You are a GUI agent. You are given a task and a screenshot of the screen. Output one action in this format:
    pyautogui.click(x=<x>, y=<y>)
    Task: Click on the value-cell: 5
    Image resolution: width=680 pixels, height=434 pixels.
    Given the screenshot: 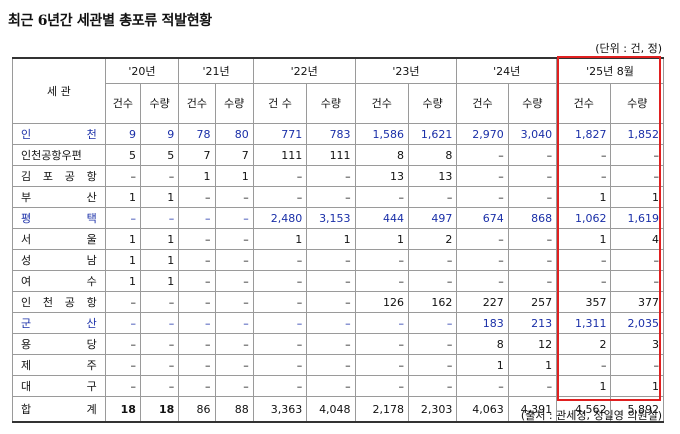 What is the action you would take?
    pyautogui.click(x=122, y=155)
    